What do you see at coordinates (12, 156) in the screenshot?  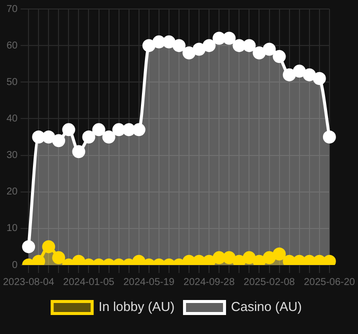 I see `y-tick-label: 30` at bounding box center [12, 156].